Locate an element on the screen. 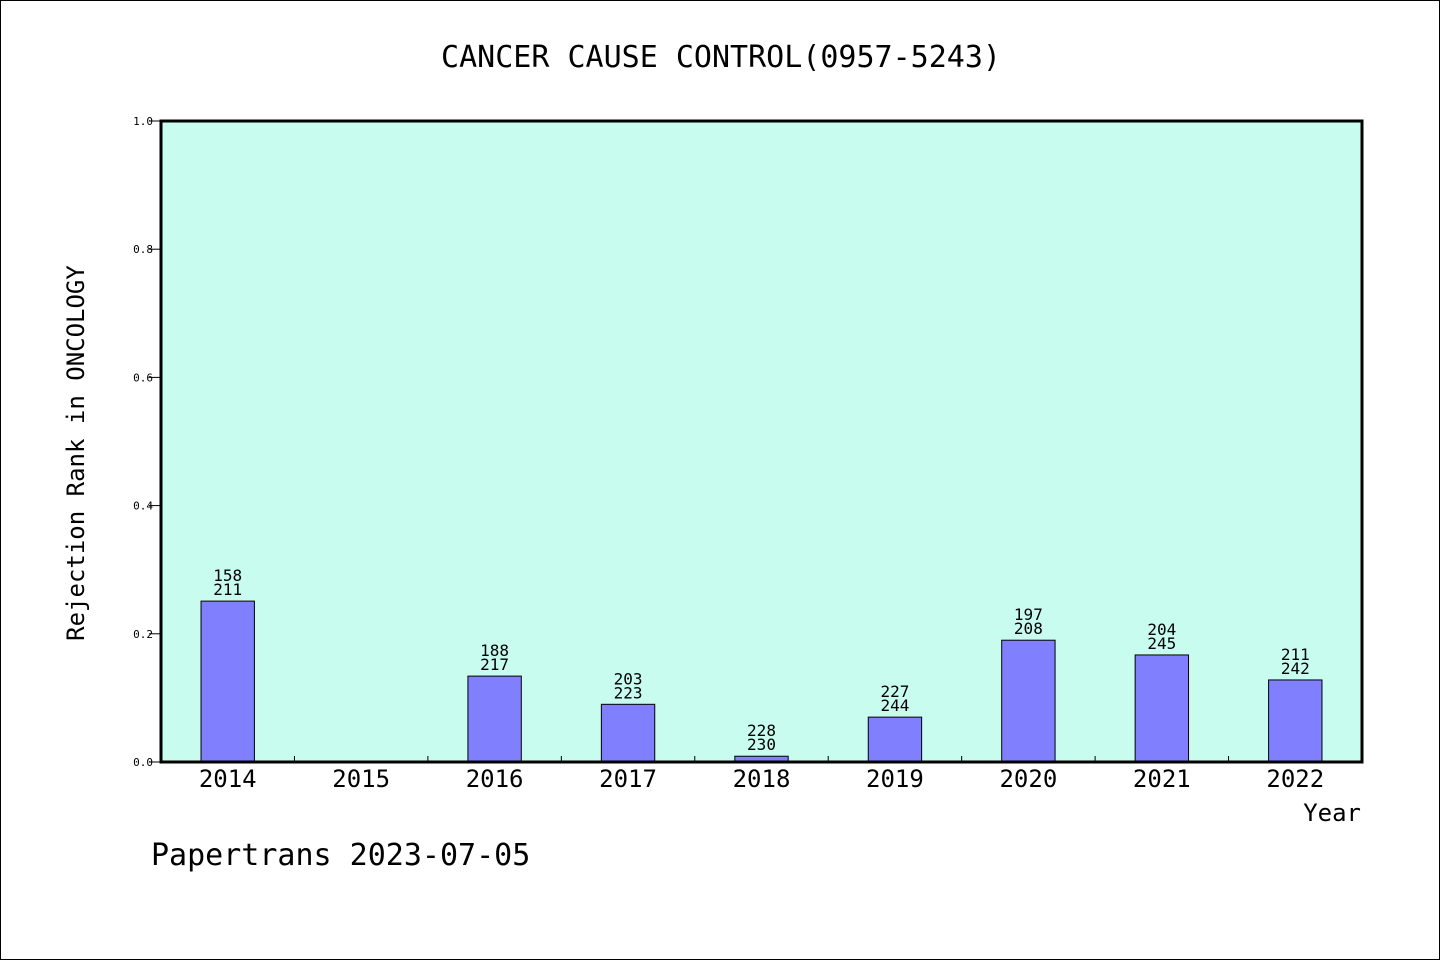 The image size is (1440, 964). bar-label-top: 203 is located at coordinates (628, 678).